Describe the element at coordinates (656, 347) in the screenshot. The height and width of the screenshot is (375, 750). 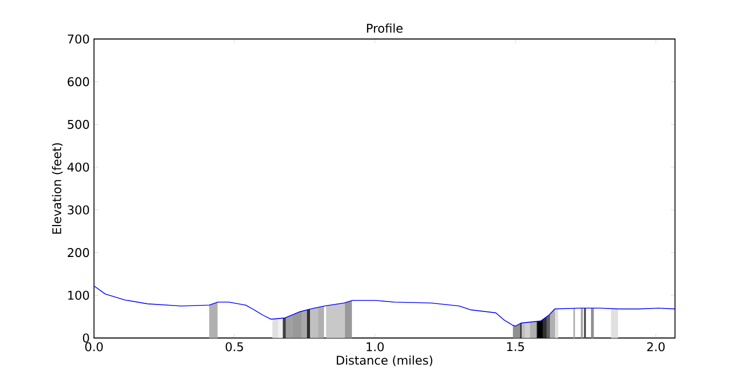
I see `x-tick-label: 2.0` at that location.